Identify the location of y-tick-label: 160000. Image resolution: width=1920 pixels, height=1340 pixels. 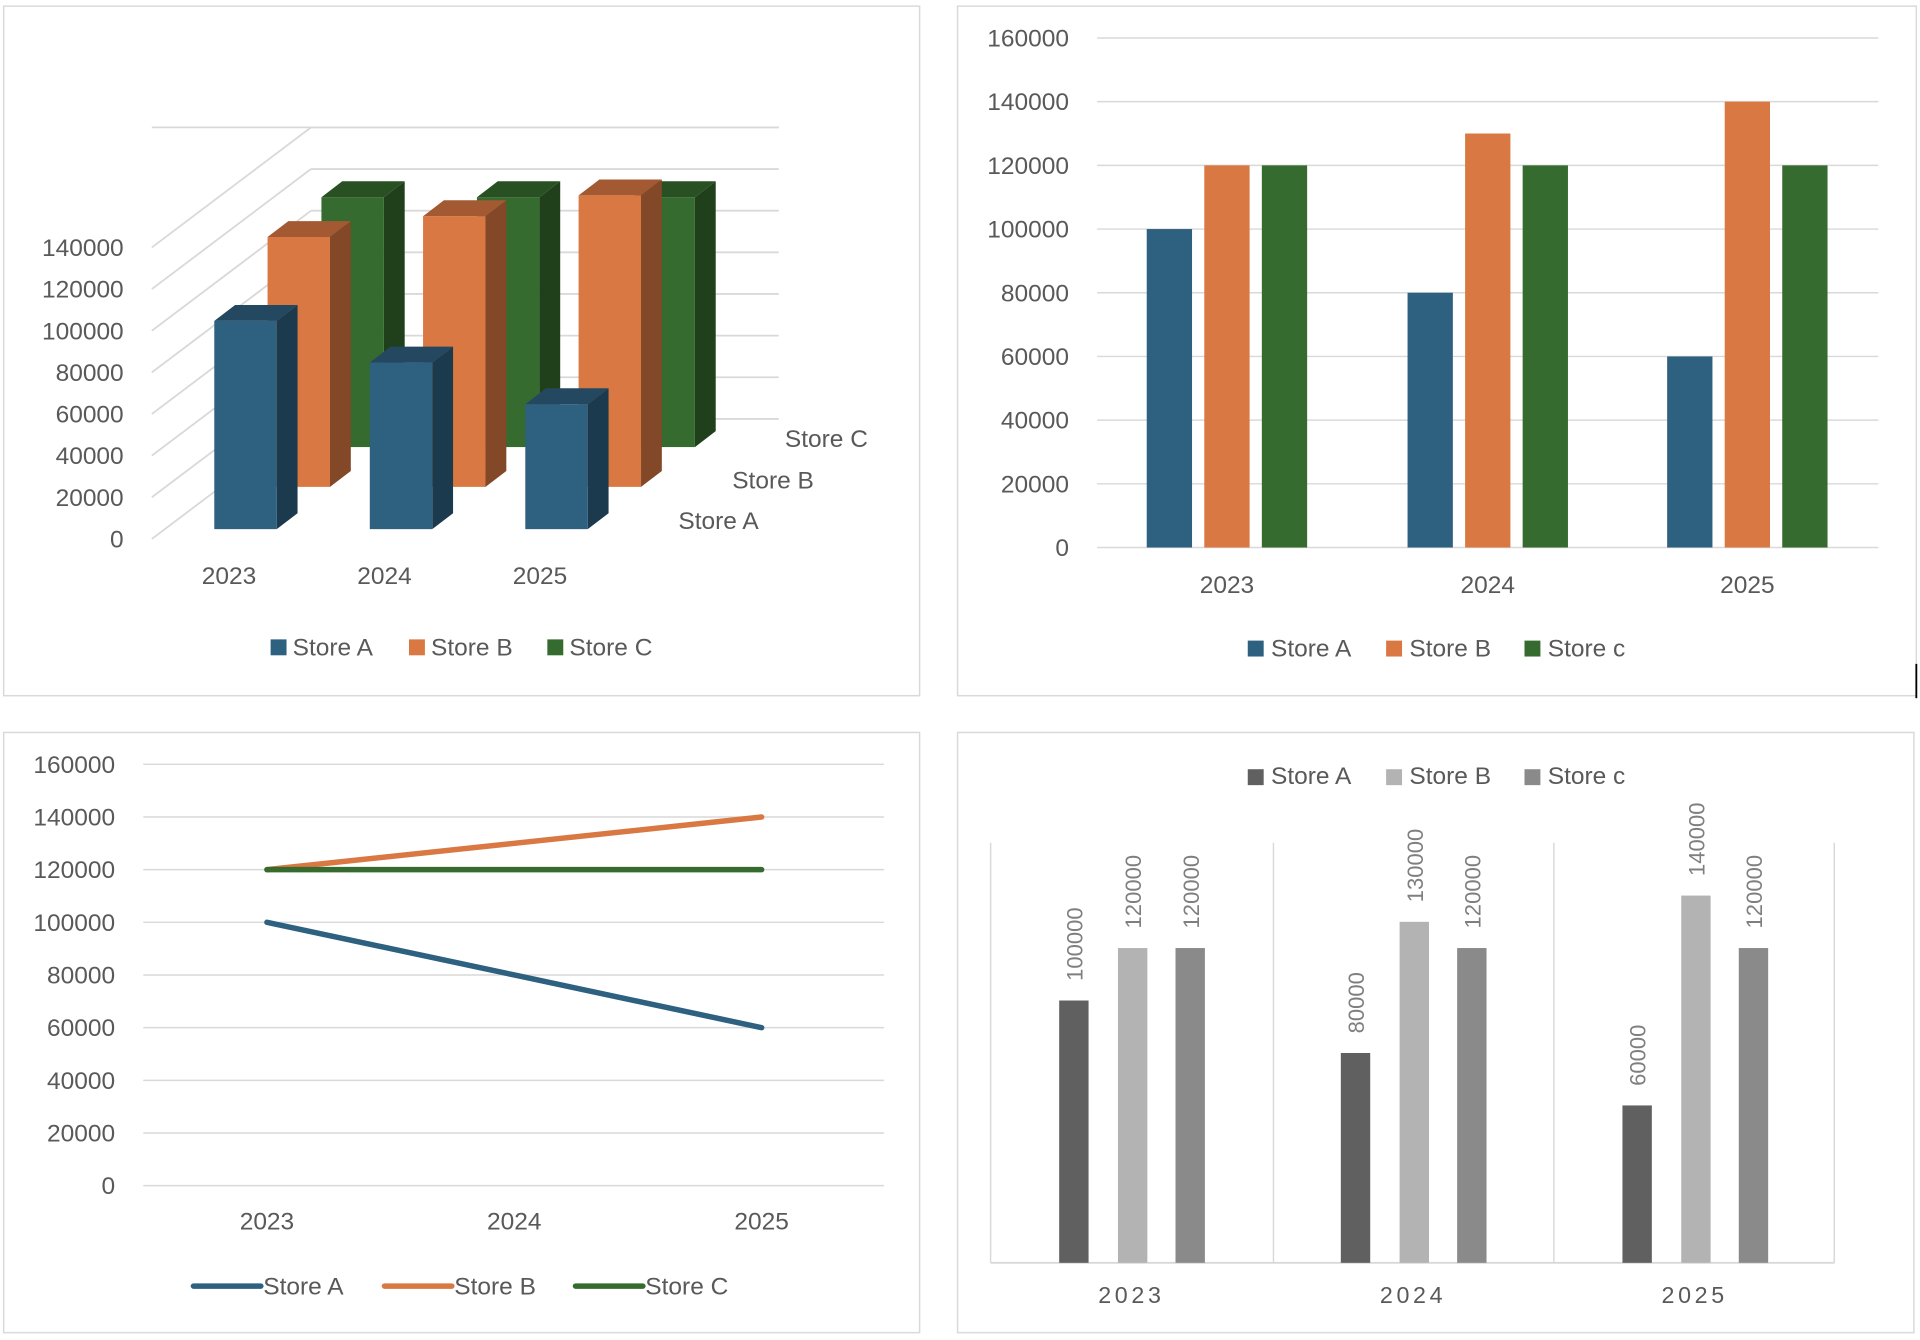
(1028, 39).